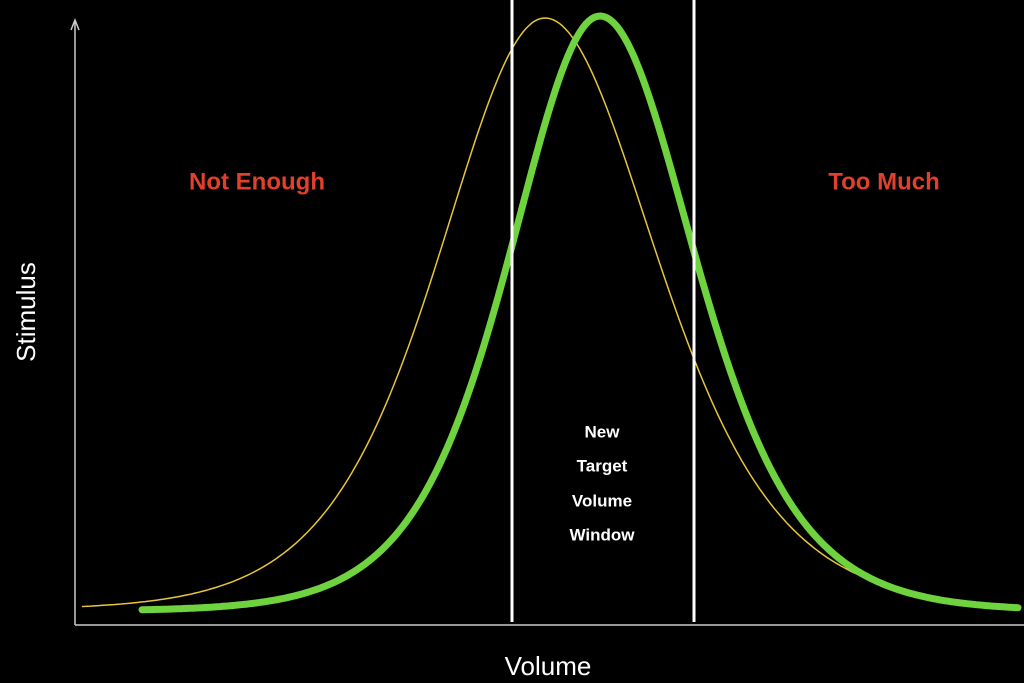 Image resolution: width=1024 pixels, height=683 pixels. What do you see at coordinates (884, 181) in the screenshot?
I see `zone-label: Too Much` at bounding box center [884, 181].